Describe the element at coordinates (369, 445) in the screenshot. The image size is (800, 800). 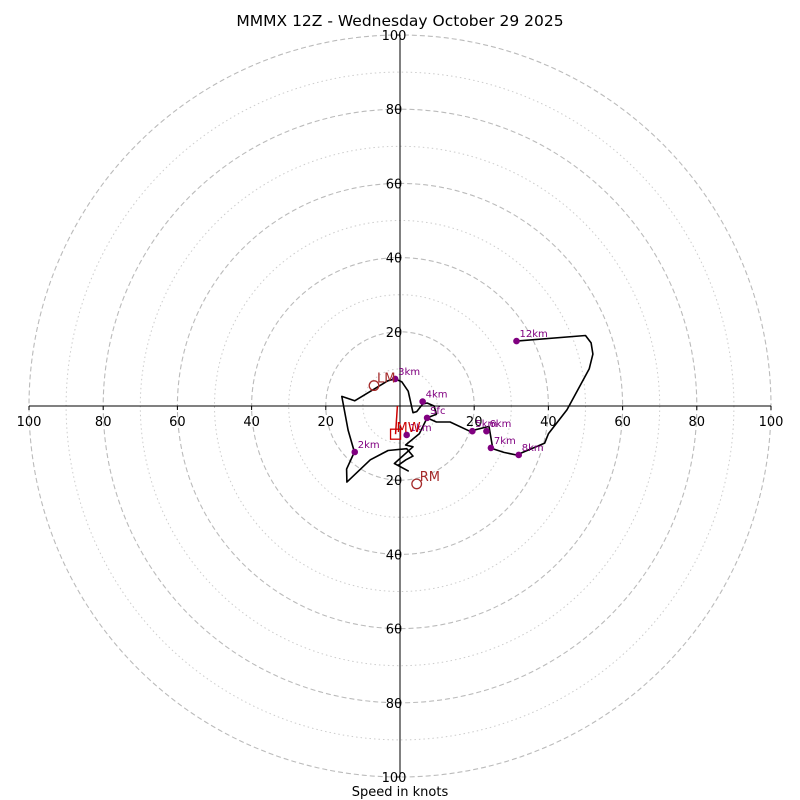
I see `height-label: 2km` at that location.